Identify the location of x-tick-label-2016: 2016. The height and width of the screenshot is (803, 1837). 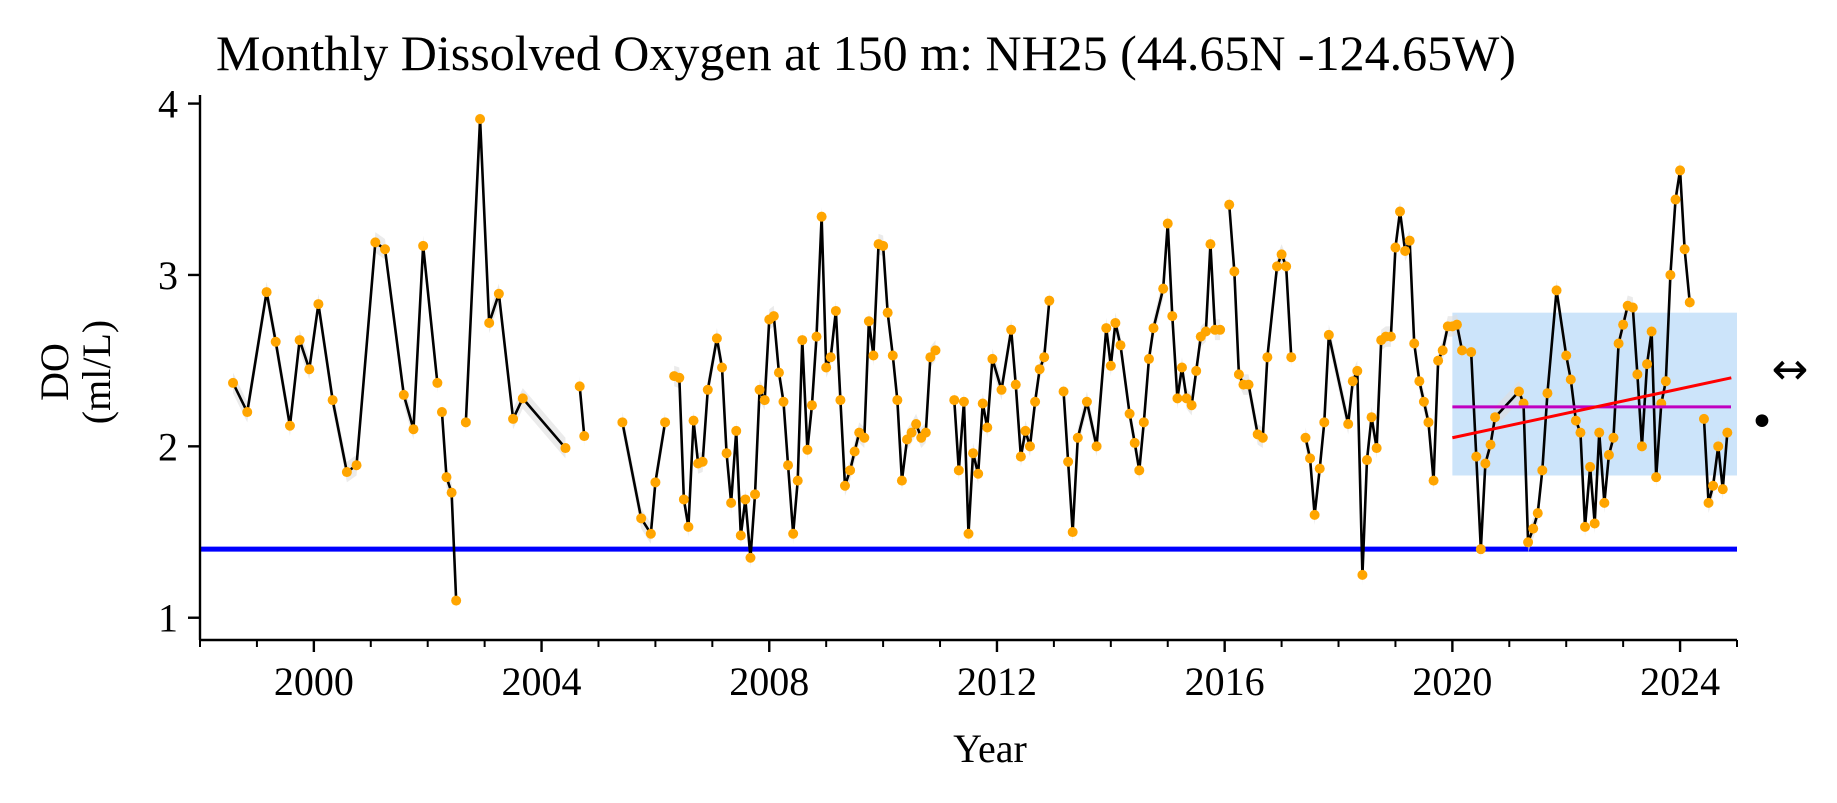
(1225, 681).